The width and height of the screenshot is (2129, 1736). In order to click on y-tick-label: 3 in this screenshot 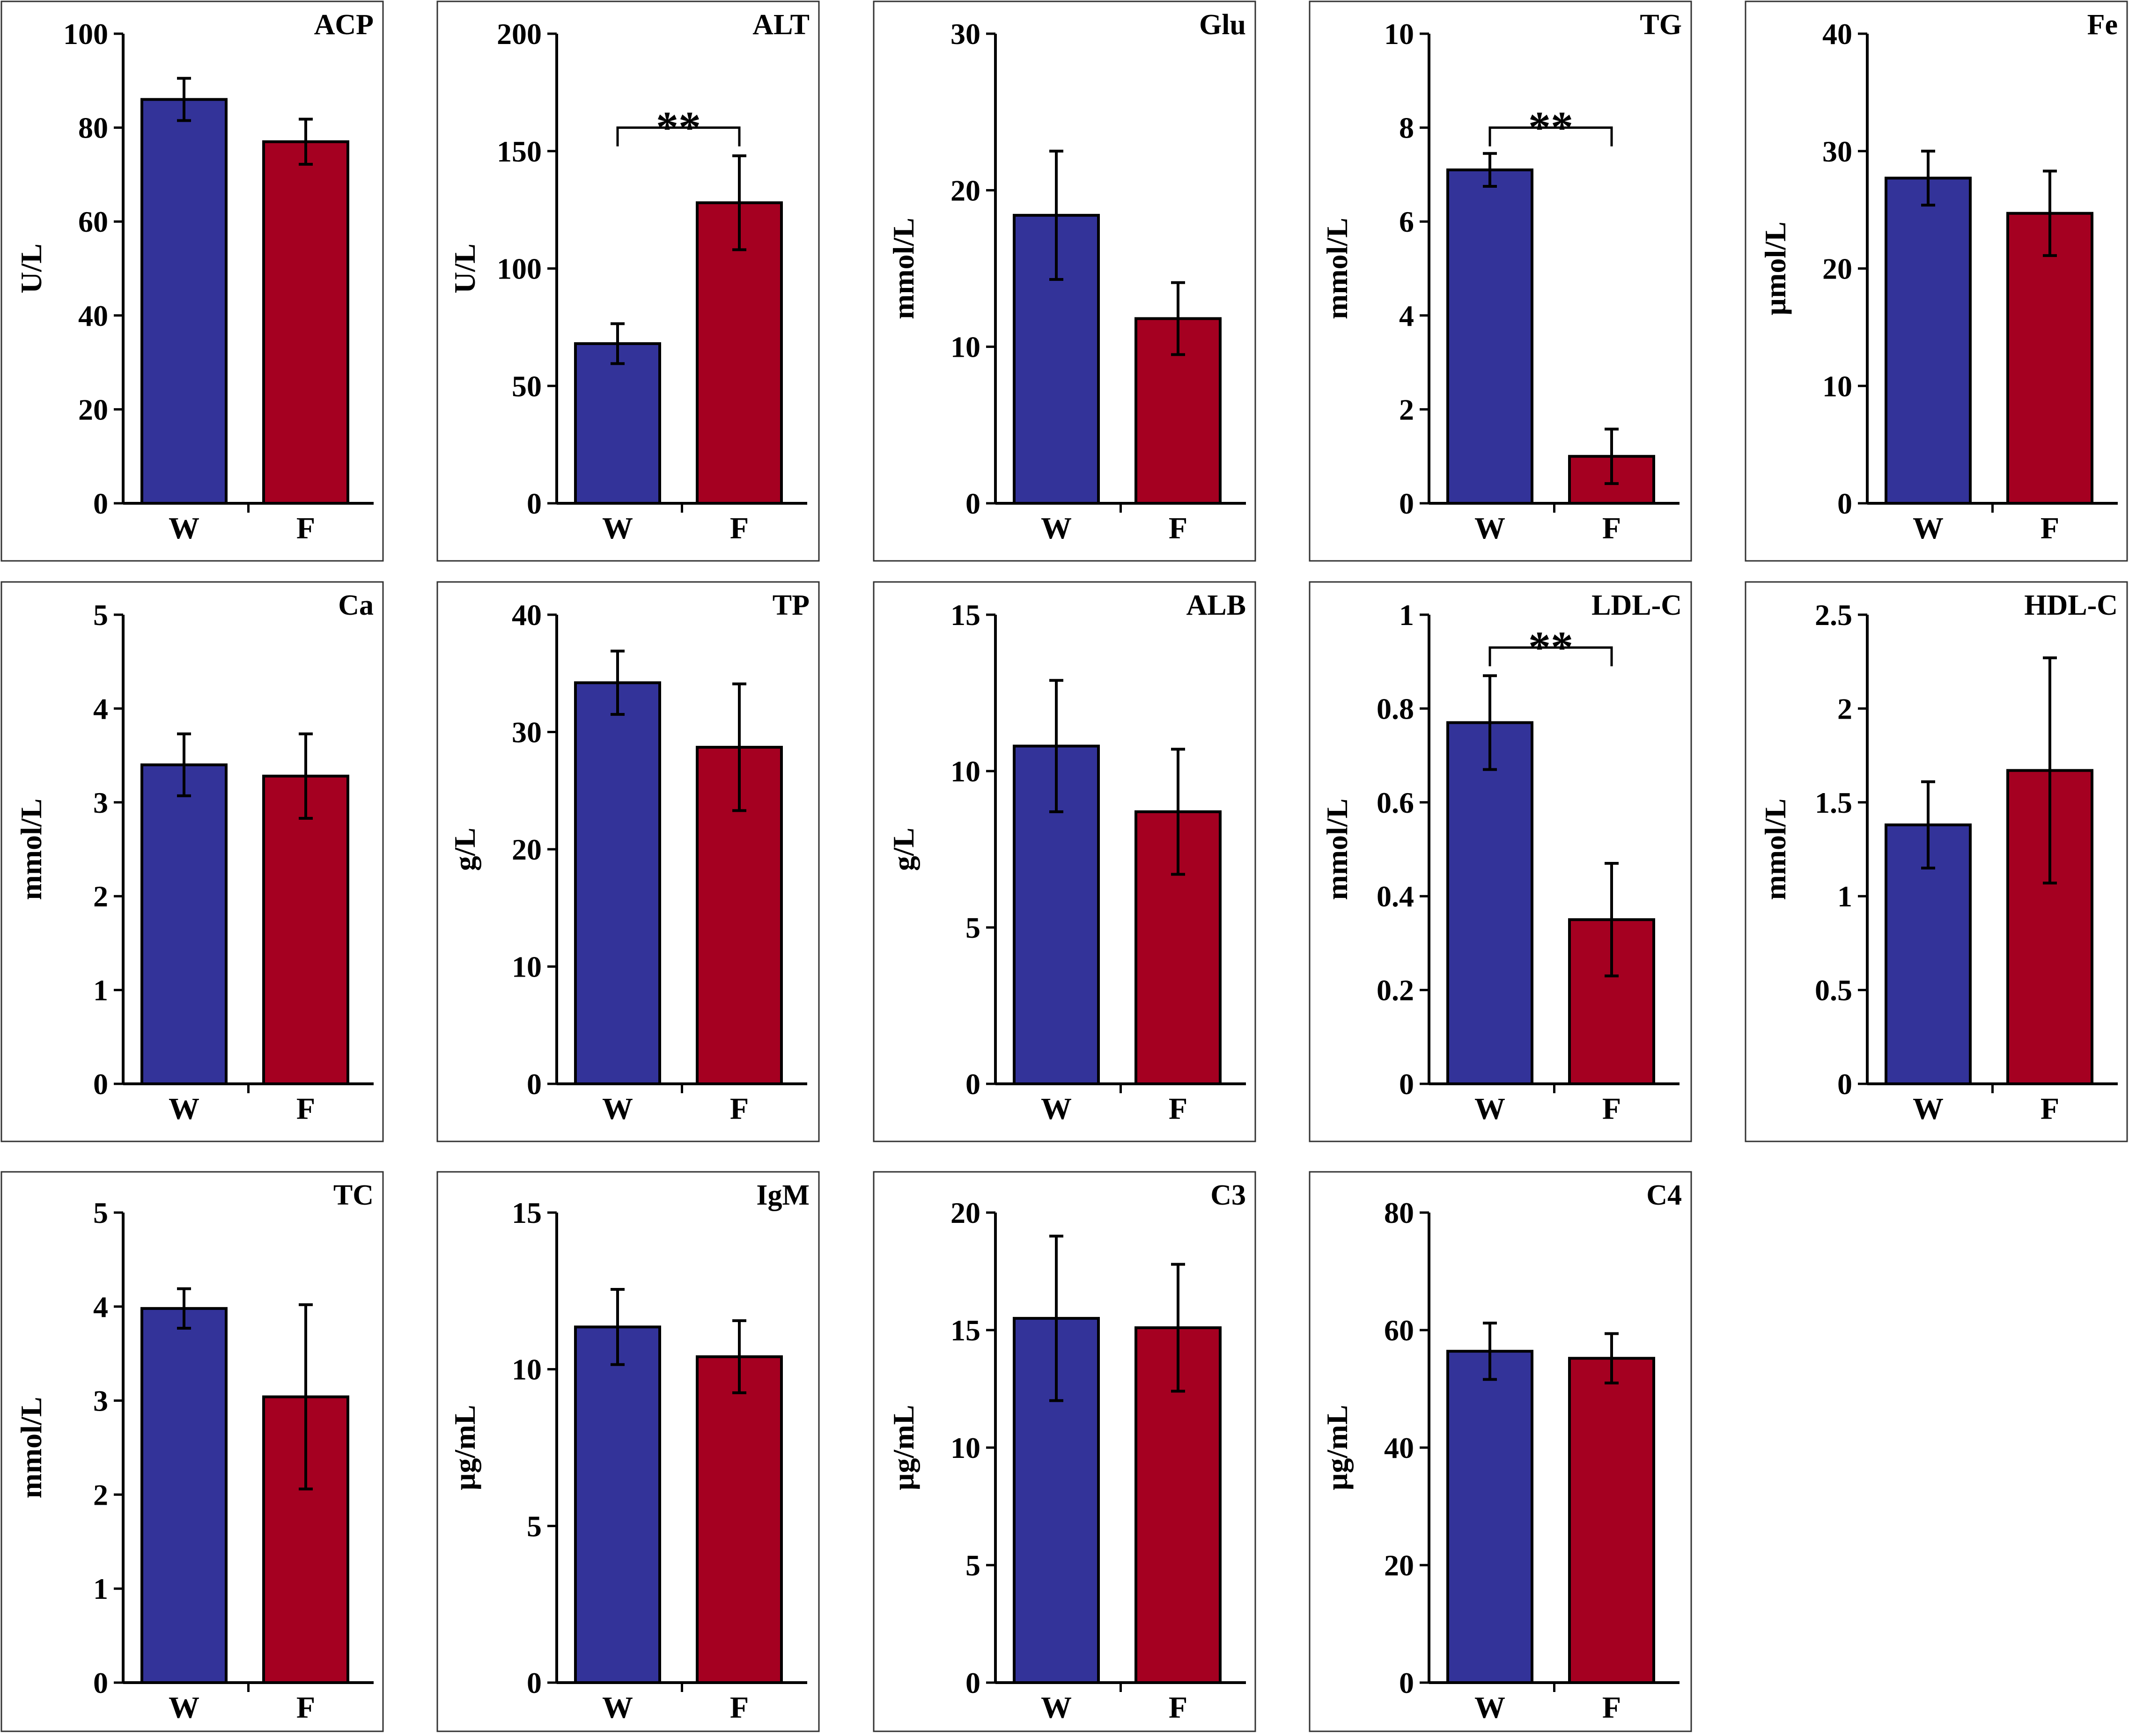, I will do `click(100, 1401)`.